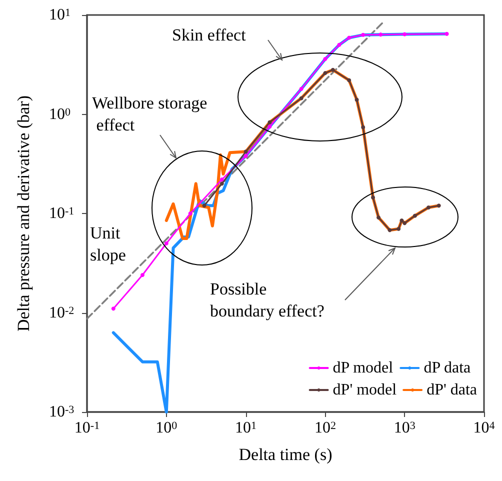  What do you see at coordinates (363, 368) in the screenshot?
I see `legend-label: dP model` at bounding box center [363, 368].